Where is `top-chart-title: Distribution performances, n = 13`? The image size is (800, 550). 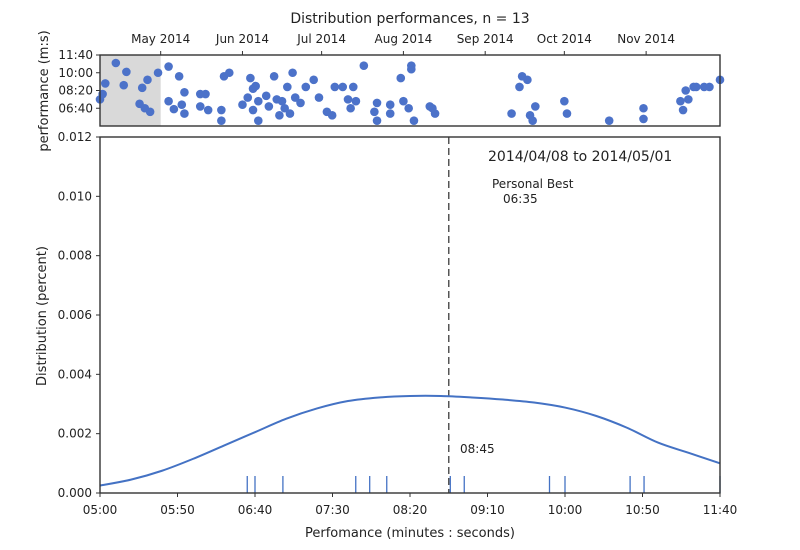 top-chart-title: Distribution performances, n = 13 is located at coordinates (409, 19).